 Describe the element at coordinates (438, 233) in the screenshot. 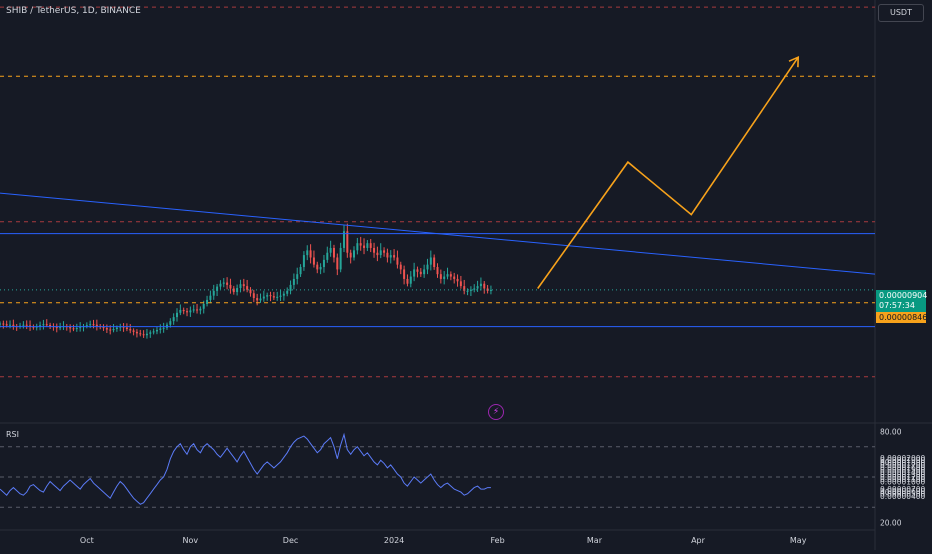

I see `descending-trendline` at that location.